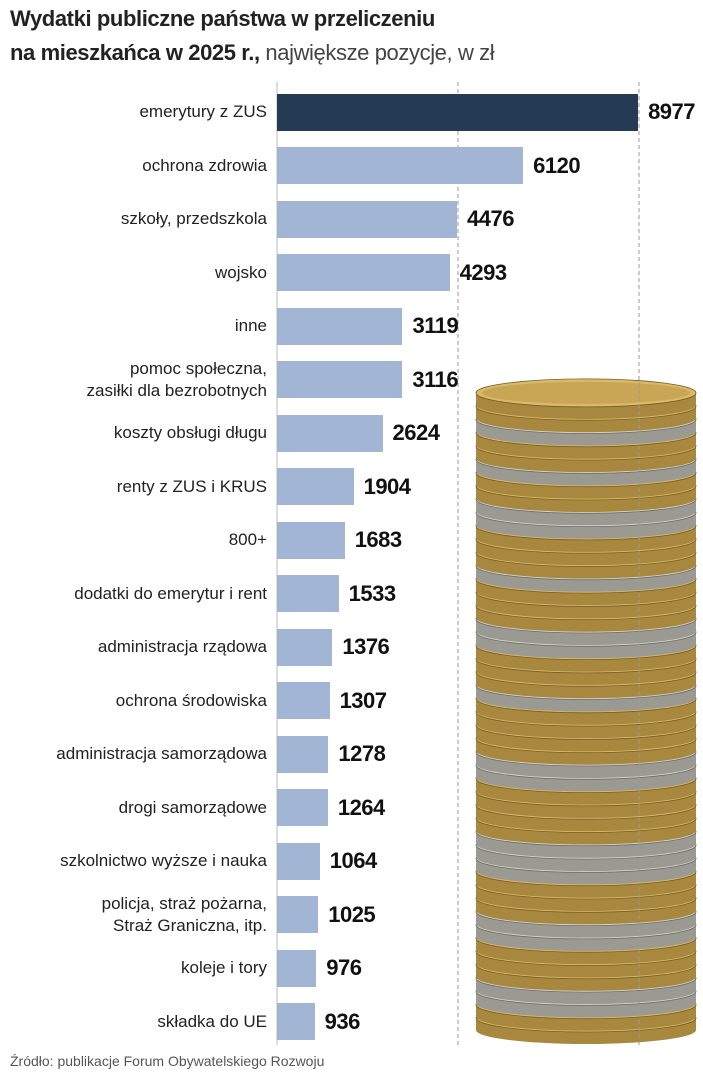  What do you see at coordinates (135, 52) in the screenshot?
I see `chart-title: na mieszkańca w 2025 r.,` at bounding box center [135, 52].